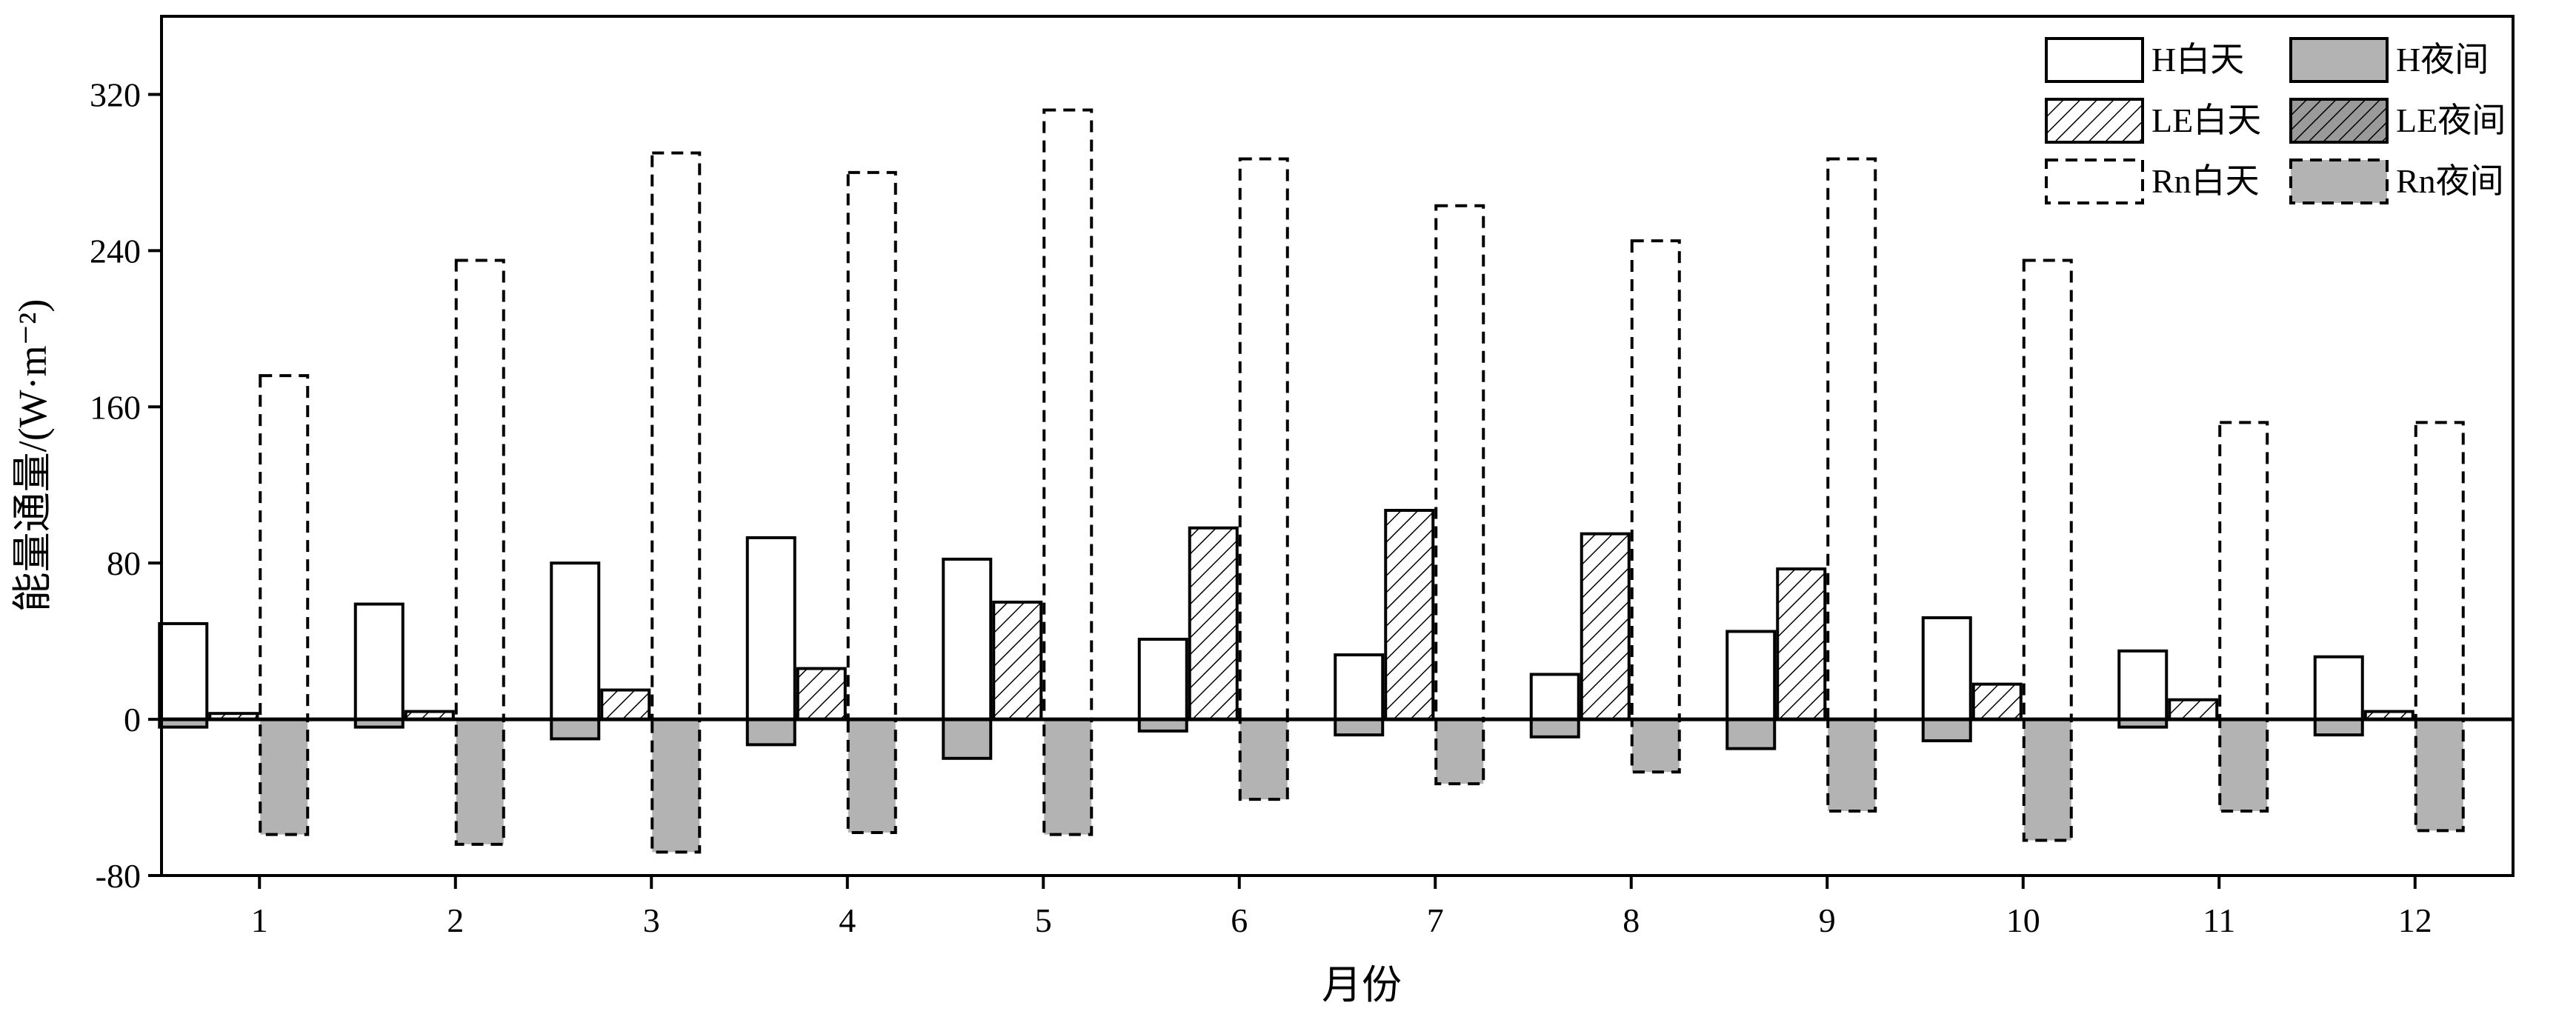 The height and width of the screenshot is (1017, 2576). I want to click on bar-H白天-3, so click(575, 641).